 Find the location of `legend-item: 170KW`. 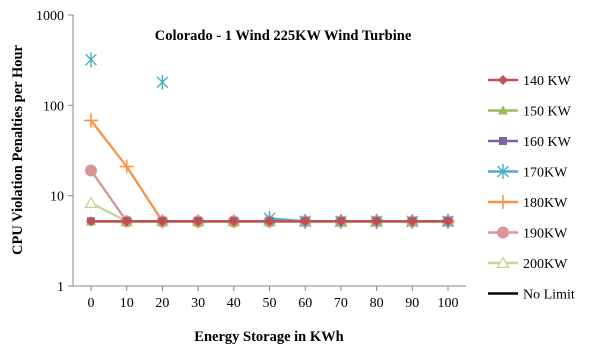

legend-item: 170KW is located at coordinates (528, 172).